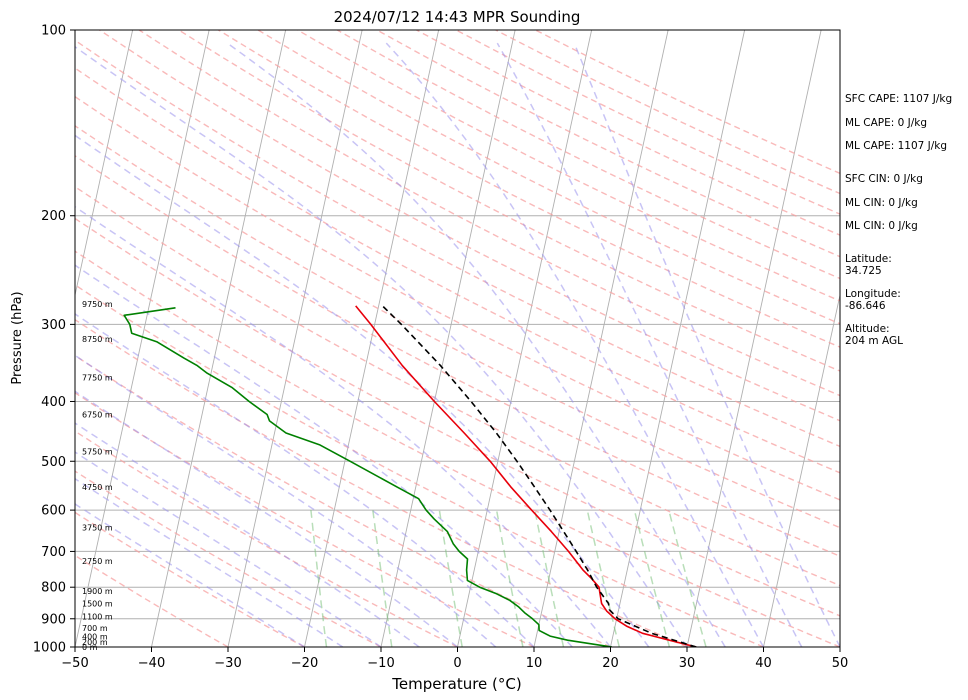 The width and height of the screenshot is (968, 700). I want to click on y-tick-label: 300, so click(53, 325).